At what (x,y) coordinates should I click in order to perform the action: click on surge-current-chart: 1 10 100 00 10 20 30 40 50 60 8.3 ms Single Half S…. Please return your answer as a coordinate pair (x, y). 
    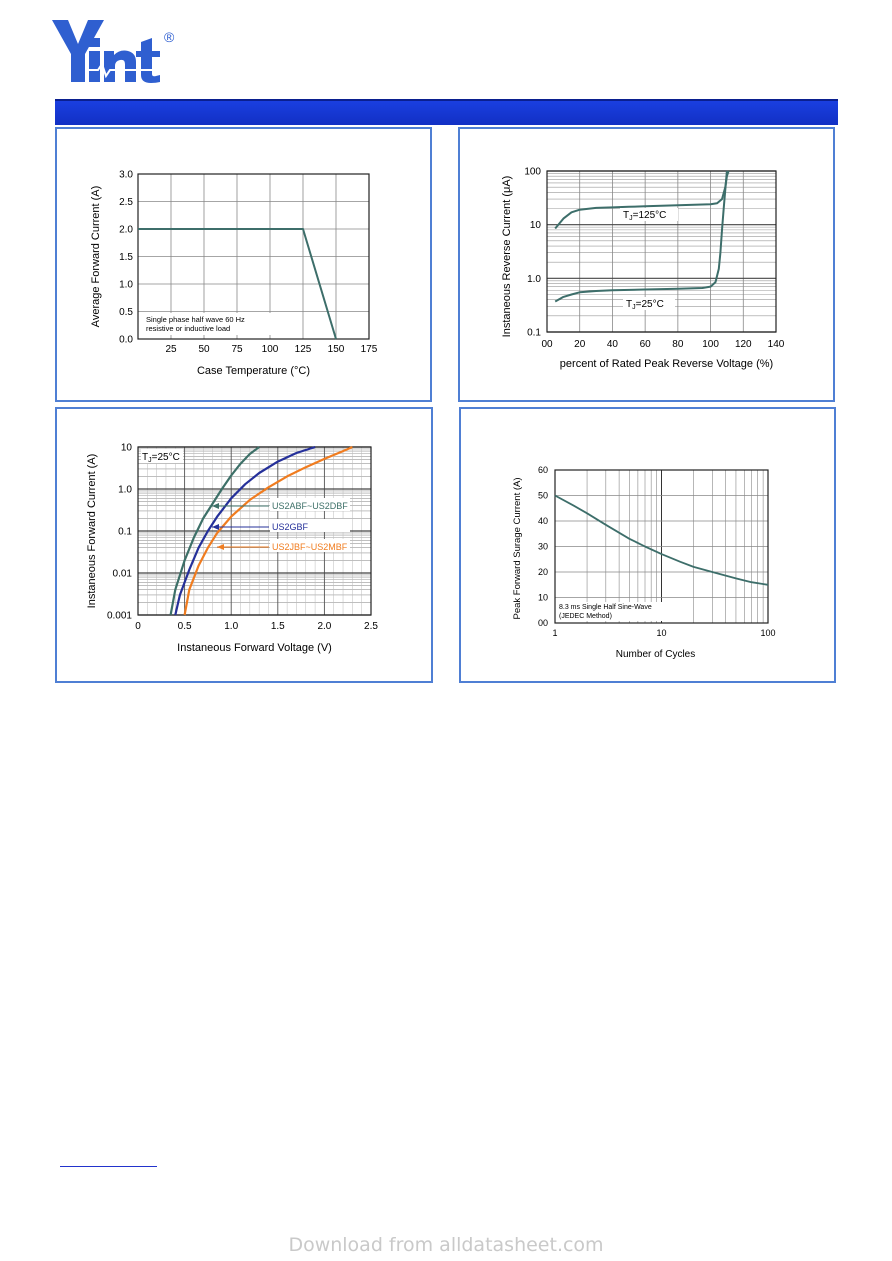
    Looking at the image, I should click on (644, 562).